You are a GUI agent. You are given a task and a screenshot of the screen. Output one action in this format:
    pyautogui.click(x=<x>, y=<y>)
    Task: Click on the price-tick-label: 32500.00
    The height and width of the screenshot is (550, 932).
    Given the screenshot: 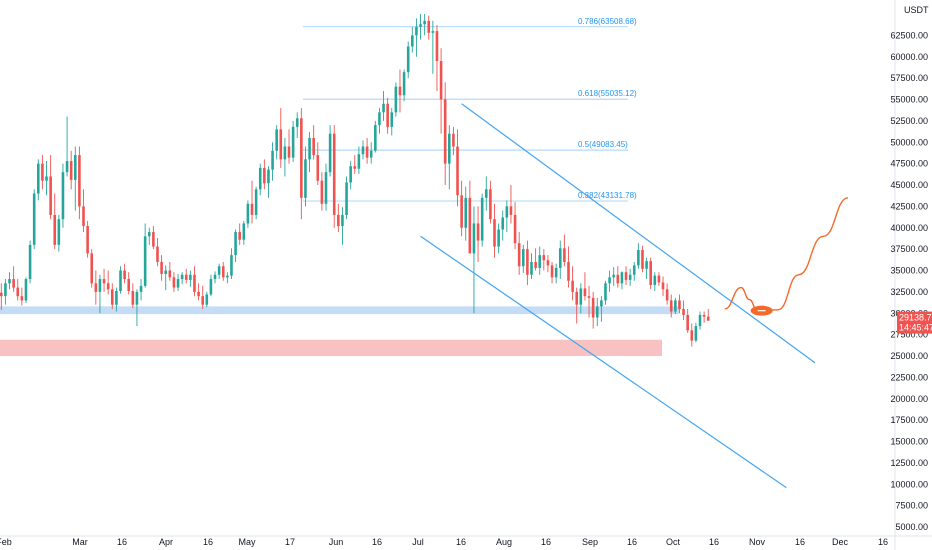 What is the action you would take?
    pyautogui.click(x=909, y=292)
    